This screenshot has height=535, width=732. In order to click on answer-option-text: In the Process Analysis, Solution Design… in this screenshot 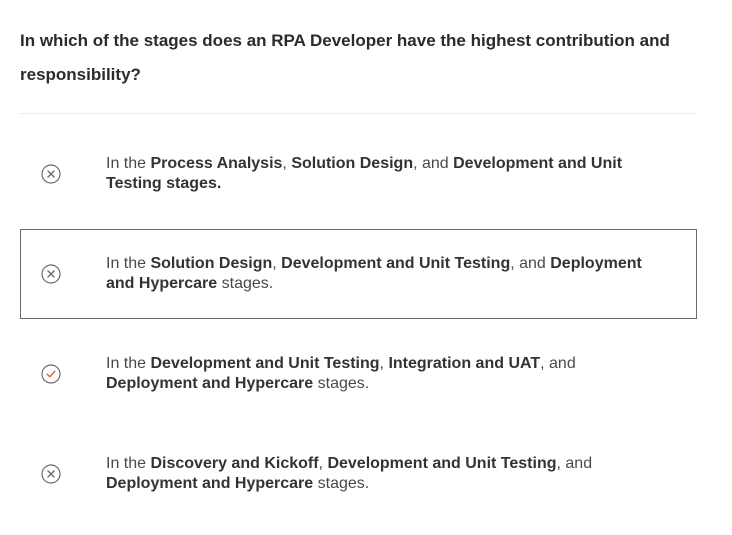, I will do `click(386, 174)`.